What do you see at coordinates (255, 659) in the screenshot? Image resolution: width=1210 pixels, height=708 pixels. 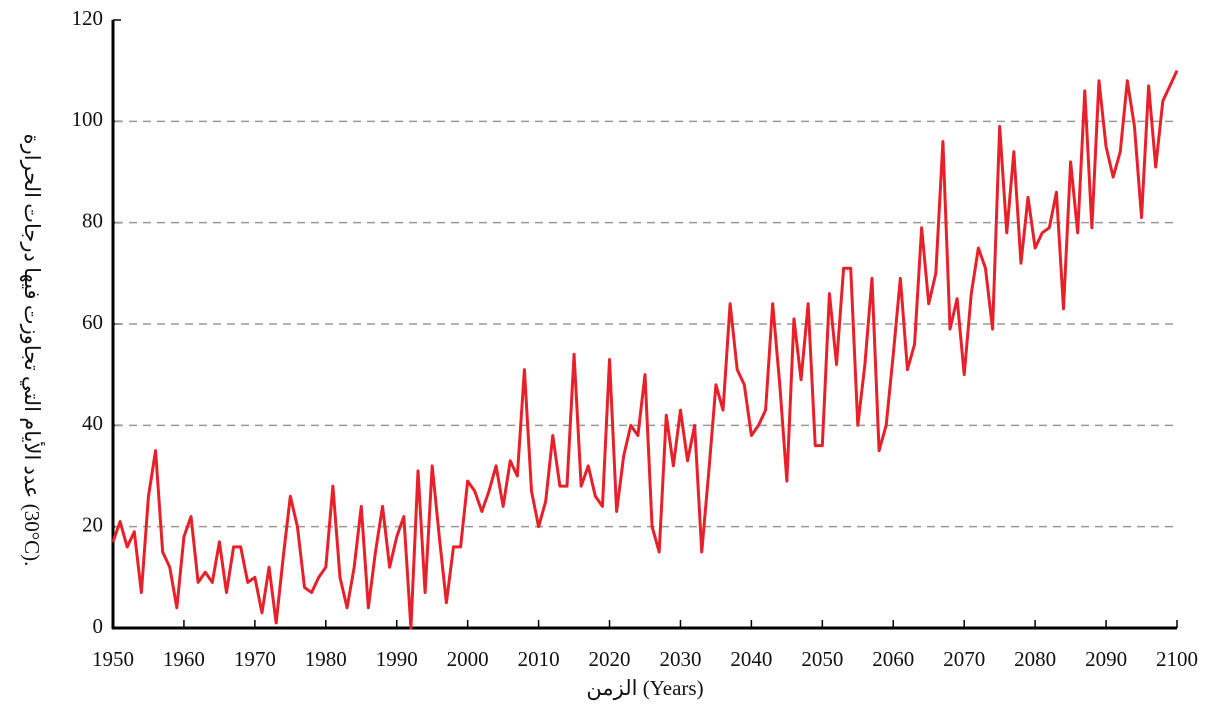 I see `x-tick-label: 1970` at bounding box center [255, 659].